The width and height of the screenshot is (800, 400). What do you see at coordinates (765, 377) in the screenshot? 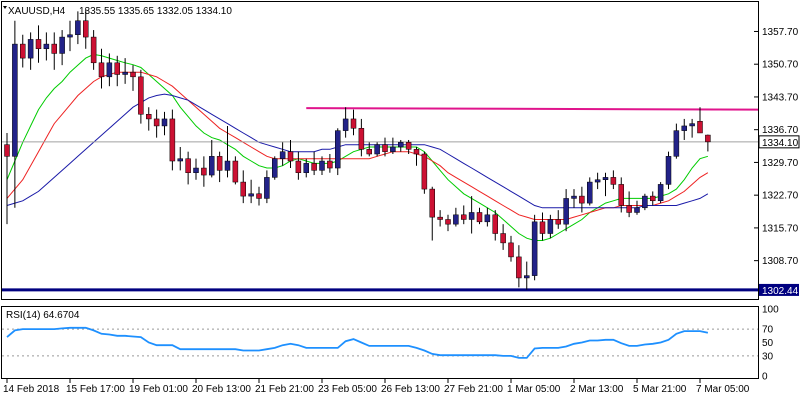
I see `rsi-tick-label: 0` at bounding box center [765, 377].